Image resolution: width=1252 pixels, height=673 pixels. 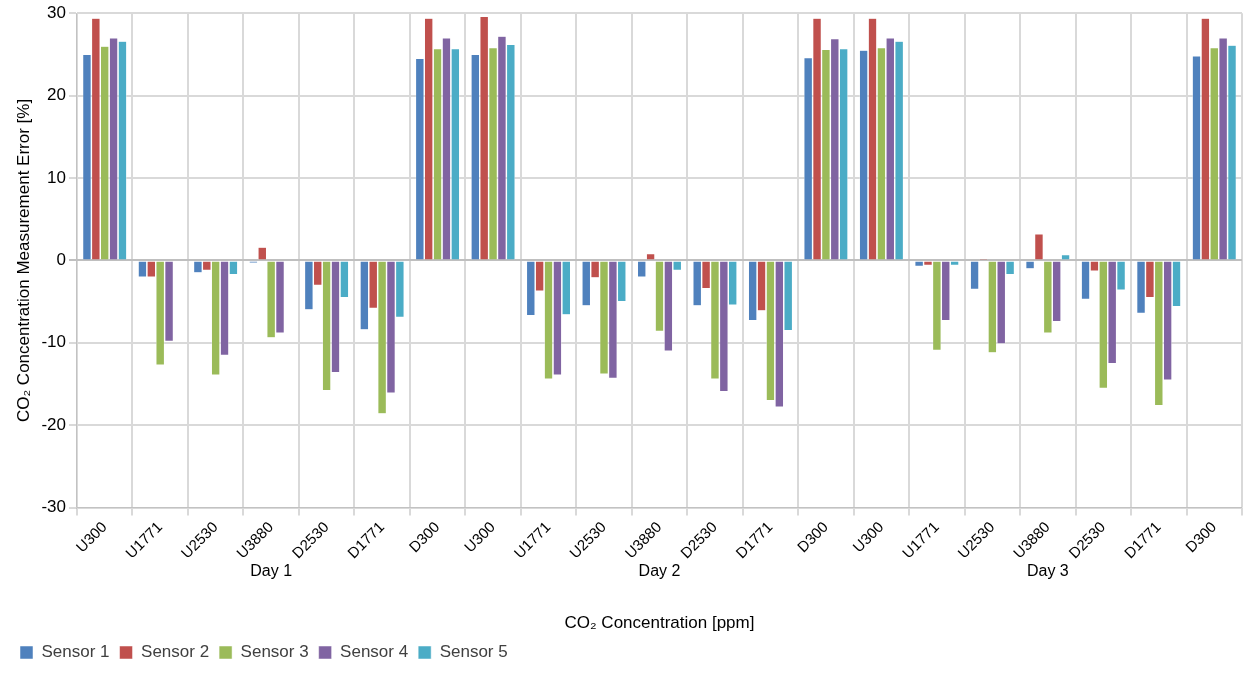 I want to click on legend-label: Sensor 4, so click(x=374, y=652).